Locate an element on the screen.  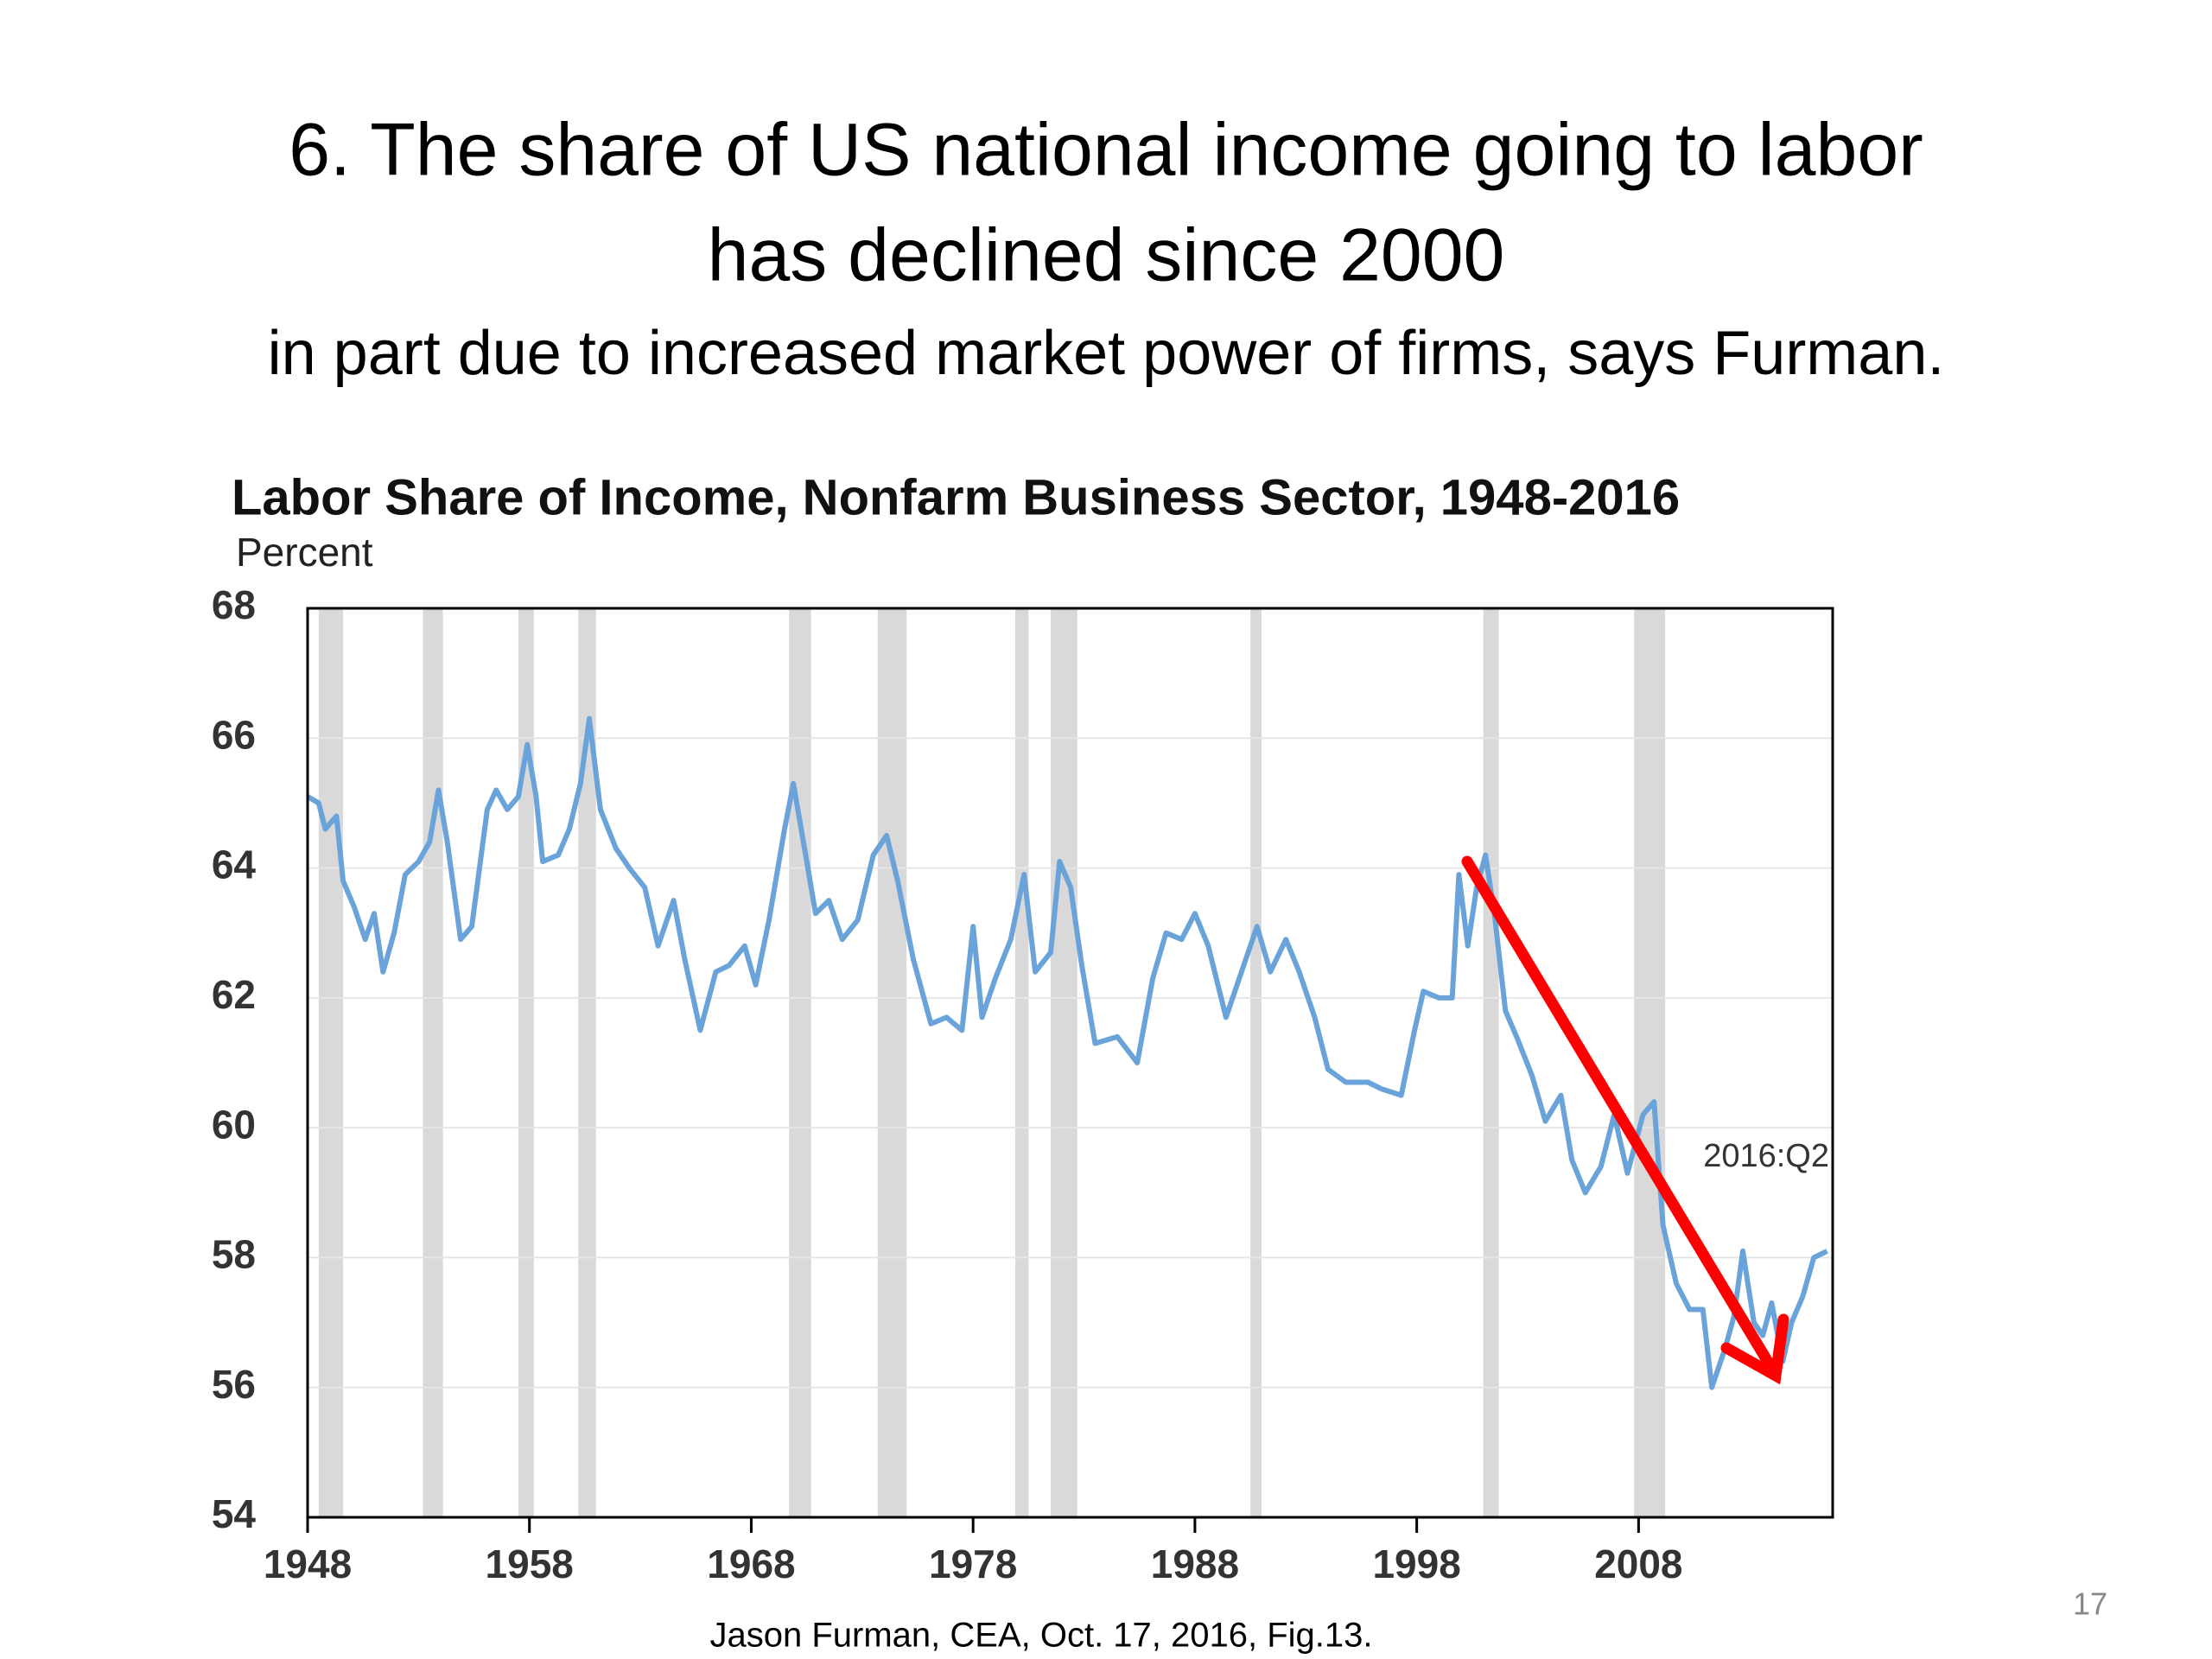
x-tick-label: 2008 is located at coordinates (1638, 1563).